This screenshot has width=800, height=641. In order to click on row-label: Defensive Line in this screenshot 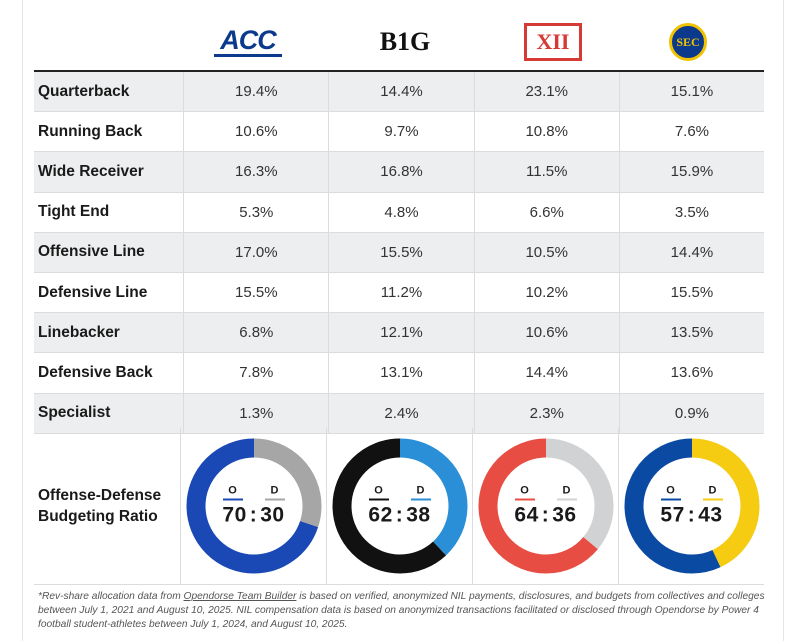, I will do `click(93, 292)`.